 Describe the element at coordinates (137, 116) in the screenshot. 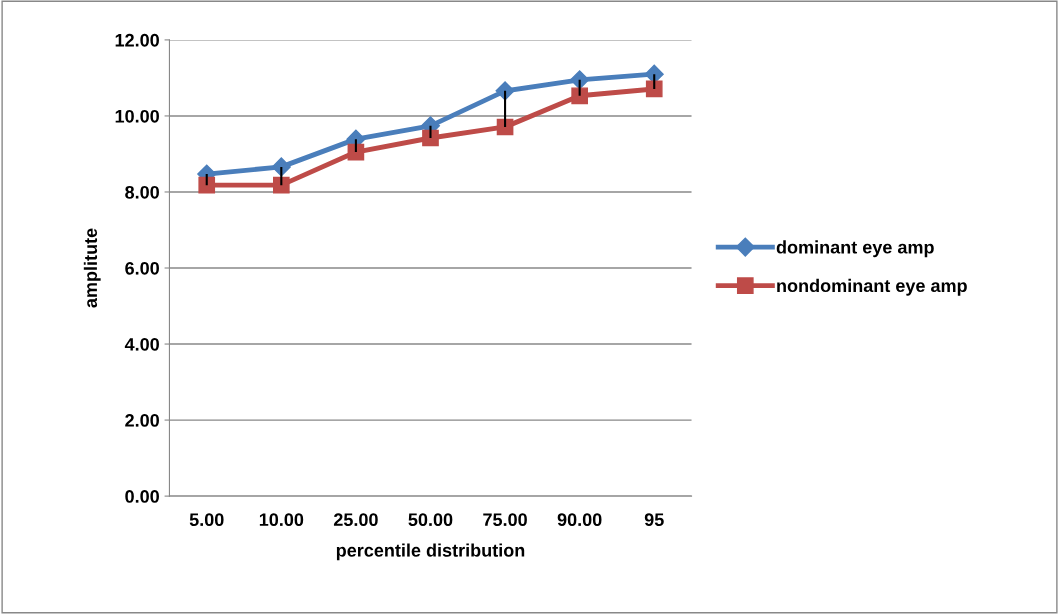

I see `y-tick-label: 10.00` at that location.